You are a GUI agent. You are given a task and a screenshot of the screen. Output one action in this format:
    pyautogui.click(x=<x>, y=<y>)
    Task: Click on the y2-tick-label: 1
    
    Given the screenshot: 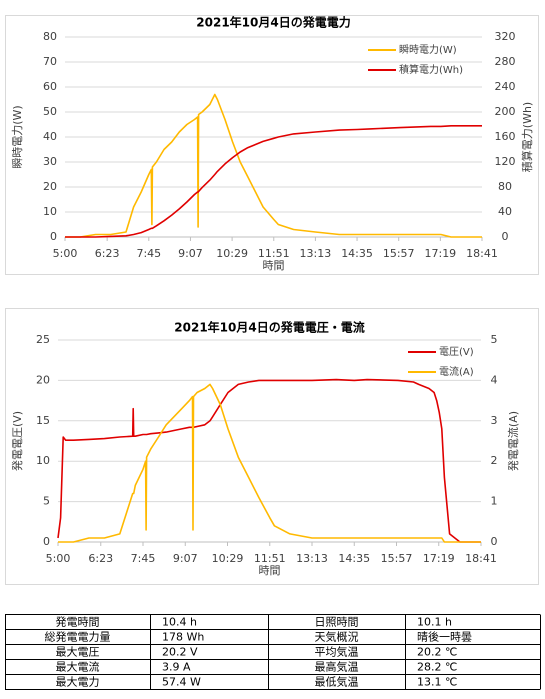 What is the action you would take?
    pyautogui.click(x=494, y=501)
    